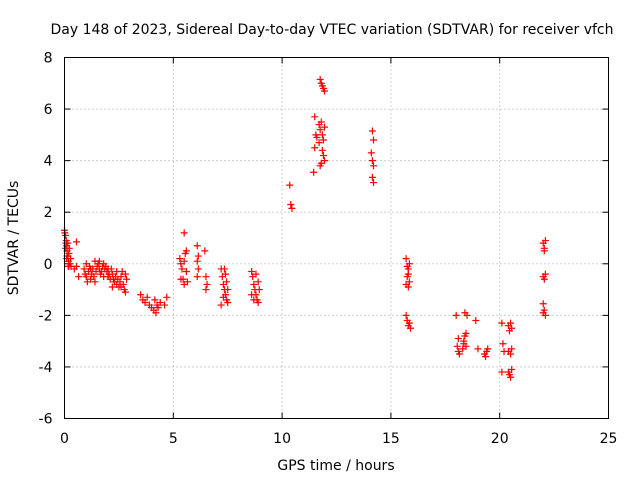  I want to click on y-tick-label: 0, so click(48, 265).